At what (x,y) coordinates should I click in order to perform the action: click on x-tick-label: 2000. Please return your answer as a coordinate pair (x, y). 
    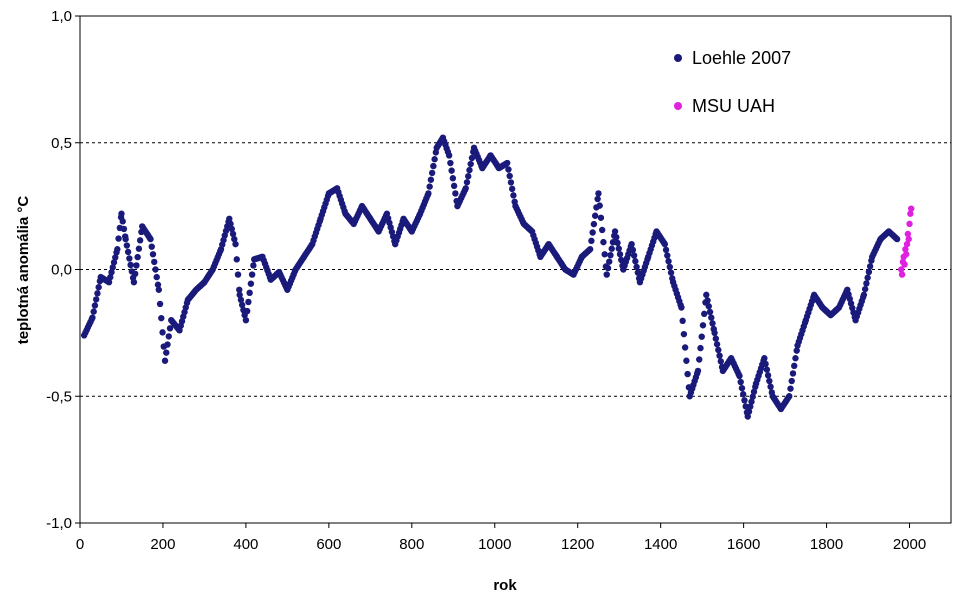
    Looking at the image, I should click on (909, 544).